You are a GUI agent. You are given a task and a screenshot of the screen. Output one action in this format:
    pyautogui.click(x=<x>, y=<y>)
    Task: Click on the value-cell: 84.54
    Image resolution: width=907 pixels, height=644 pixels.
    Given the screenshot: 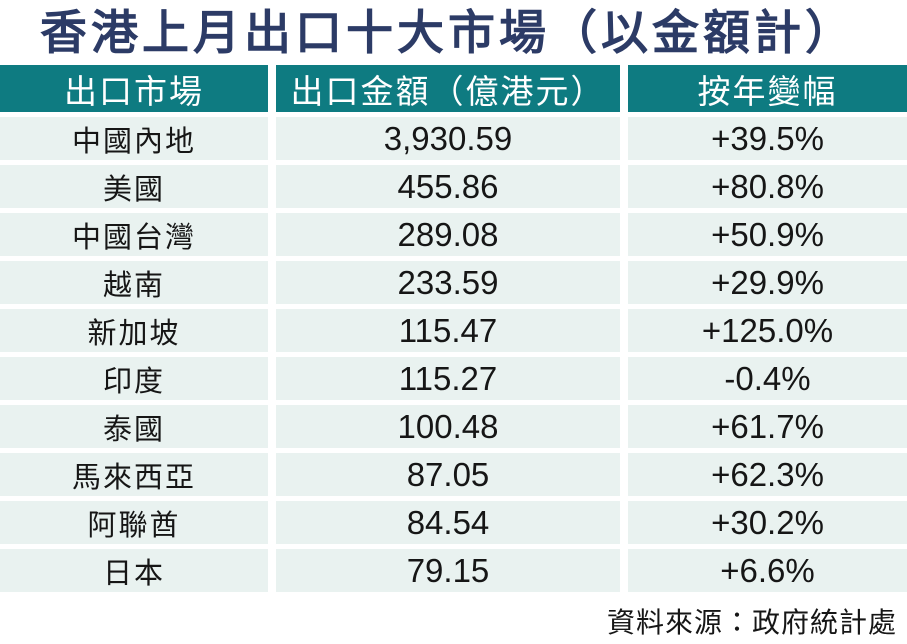 What is the action you would take?
    pyautogui.click(x=448, y=522)
    